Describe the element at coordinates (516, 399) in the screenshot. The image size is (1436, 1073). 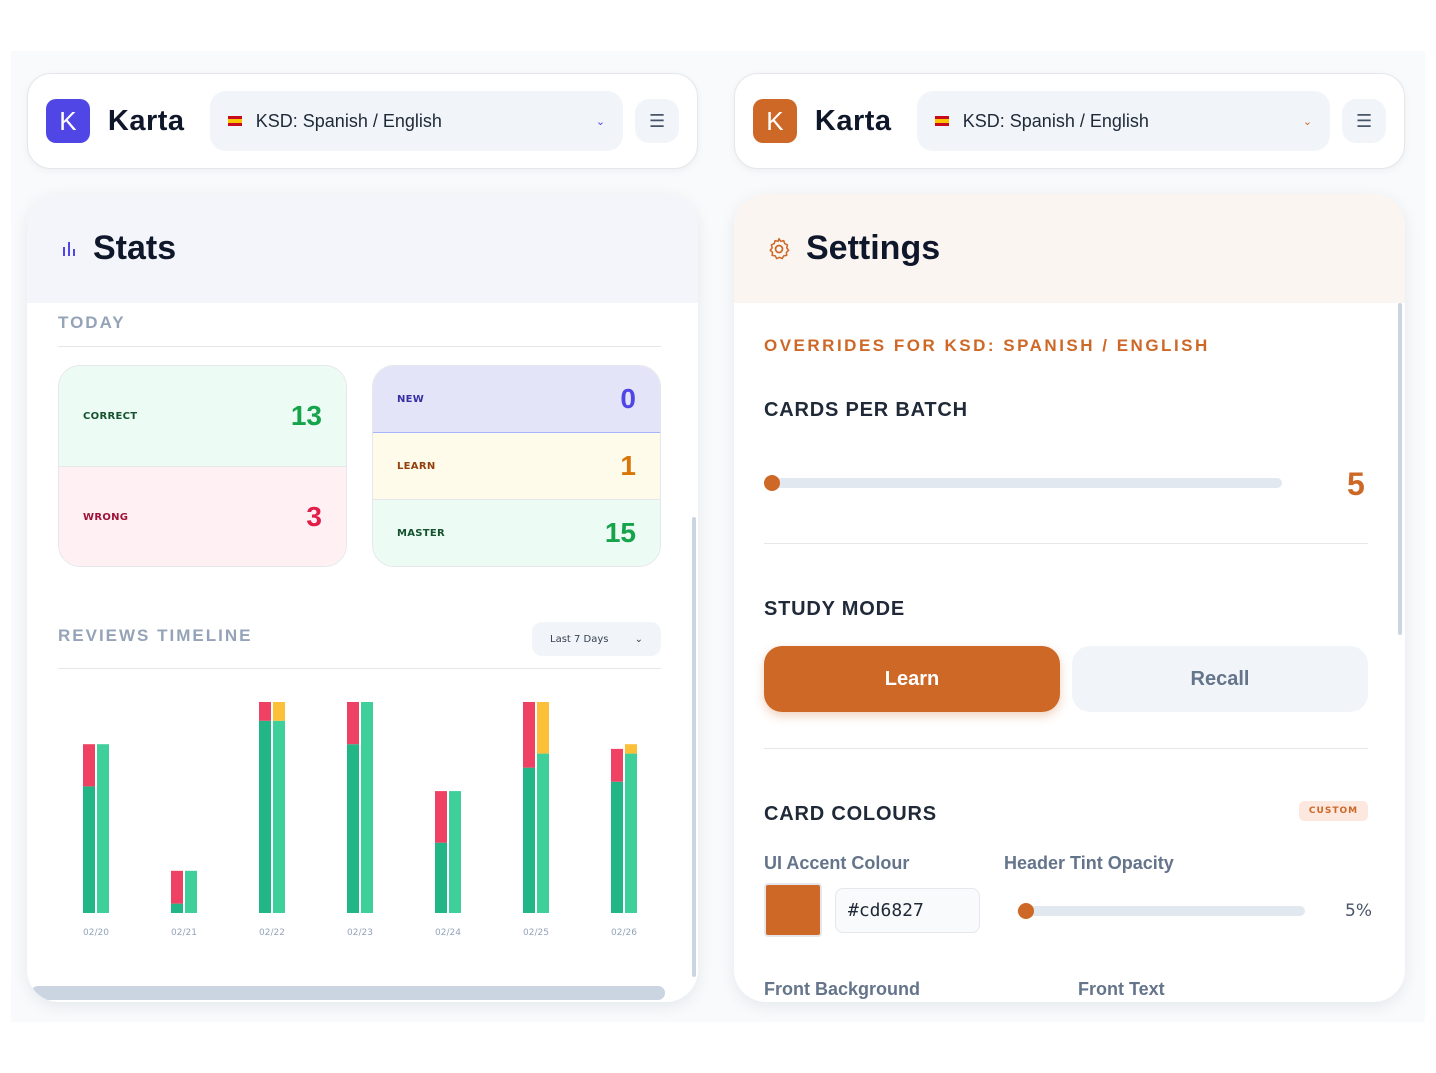
I see `new-row: NEW 0` at that location.